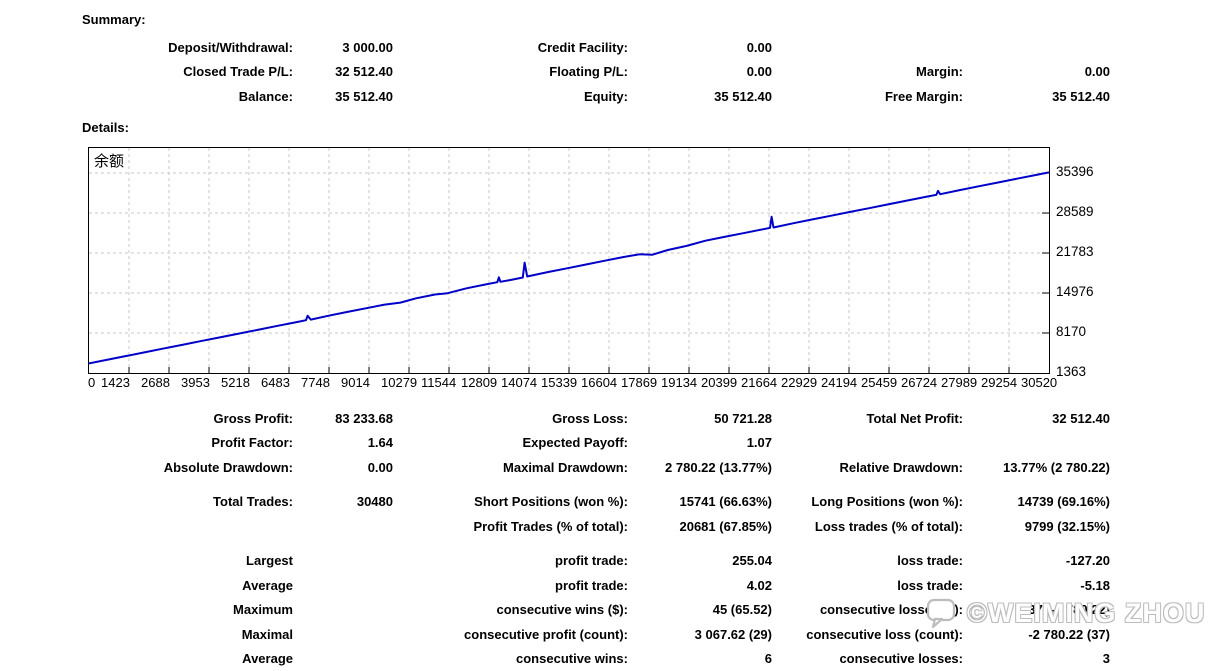 This screenshot has width=1216, height=671. I want to click on x-tick-label: 25459, so click(879, 382).